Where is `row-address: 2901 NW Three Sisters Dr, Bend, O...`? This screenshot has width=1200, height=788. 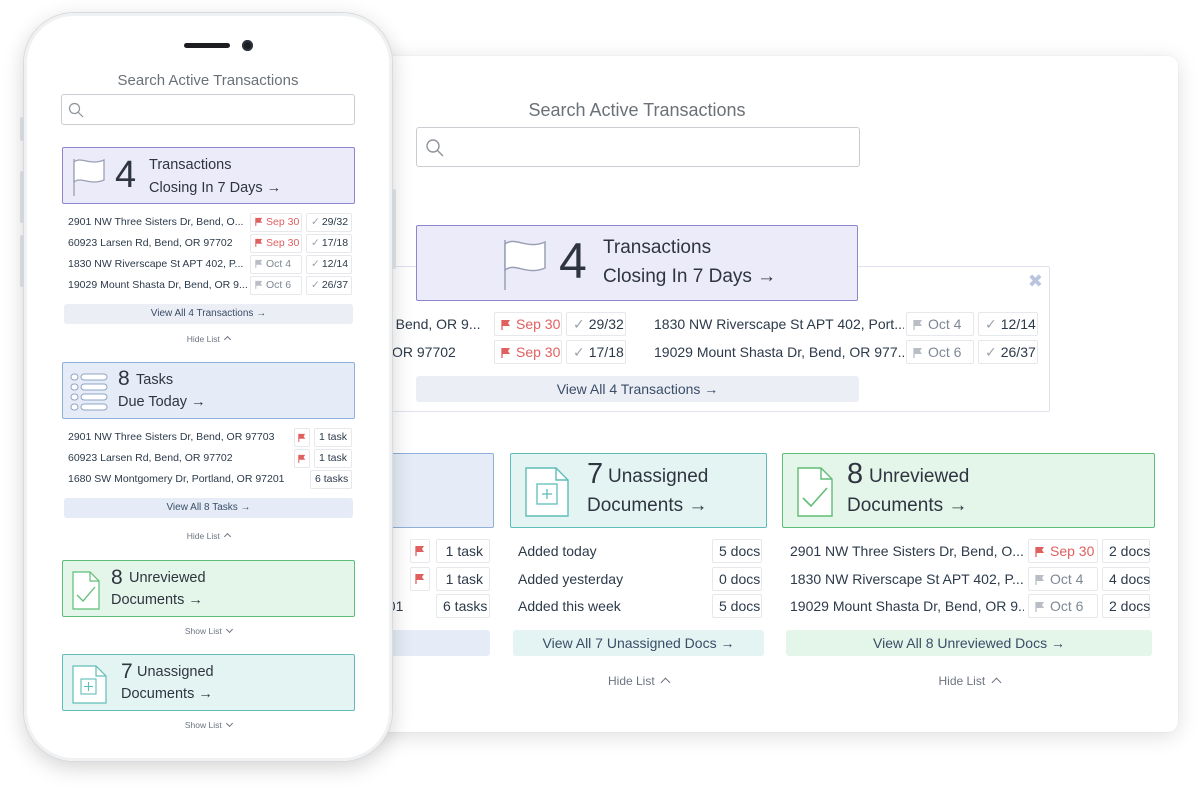 row-address: 2901 NW Three Sisters Dr, Bend, O... is located at coordinates (907, 551).